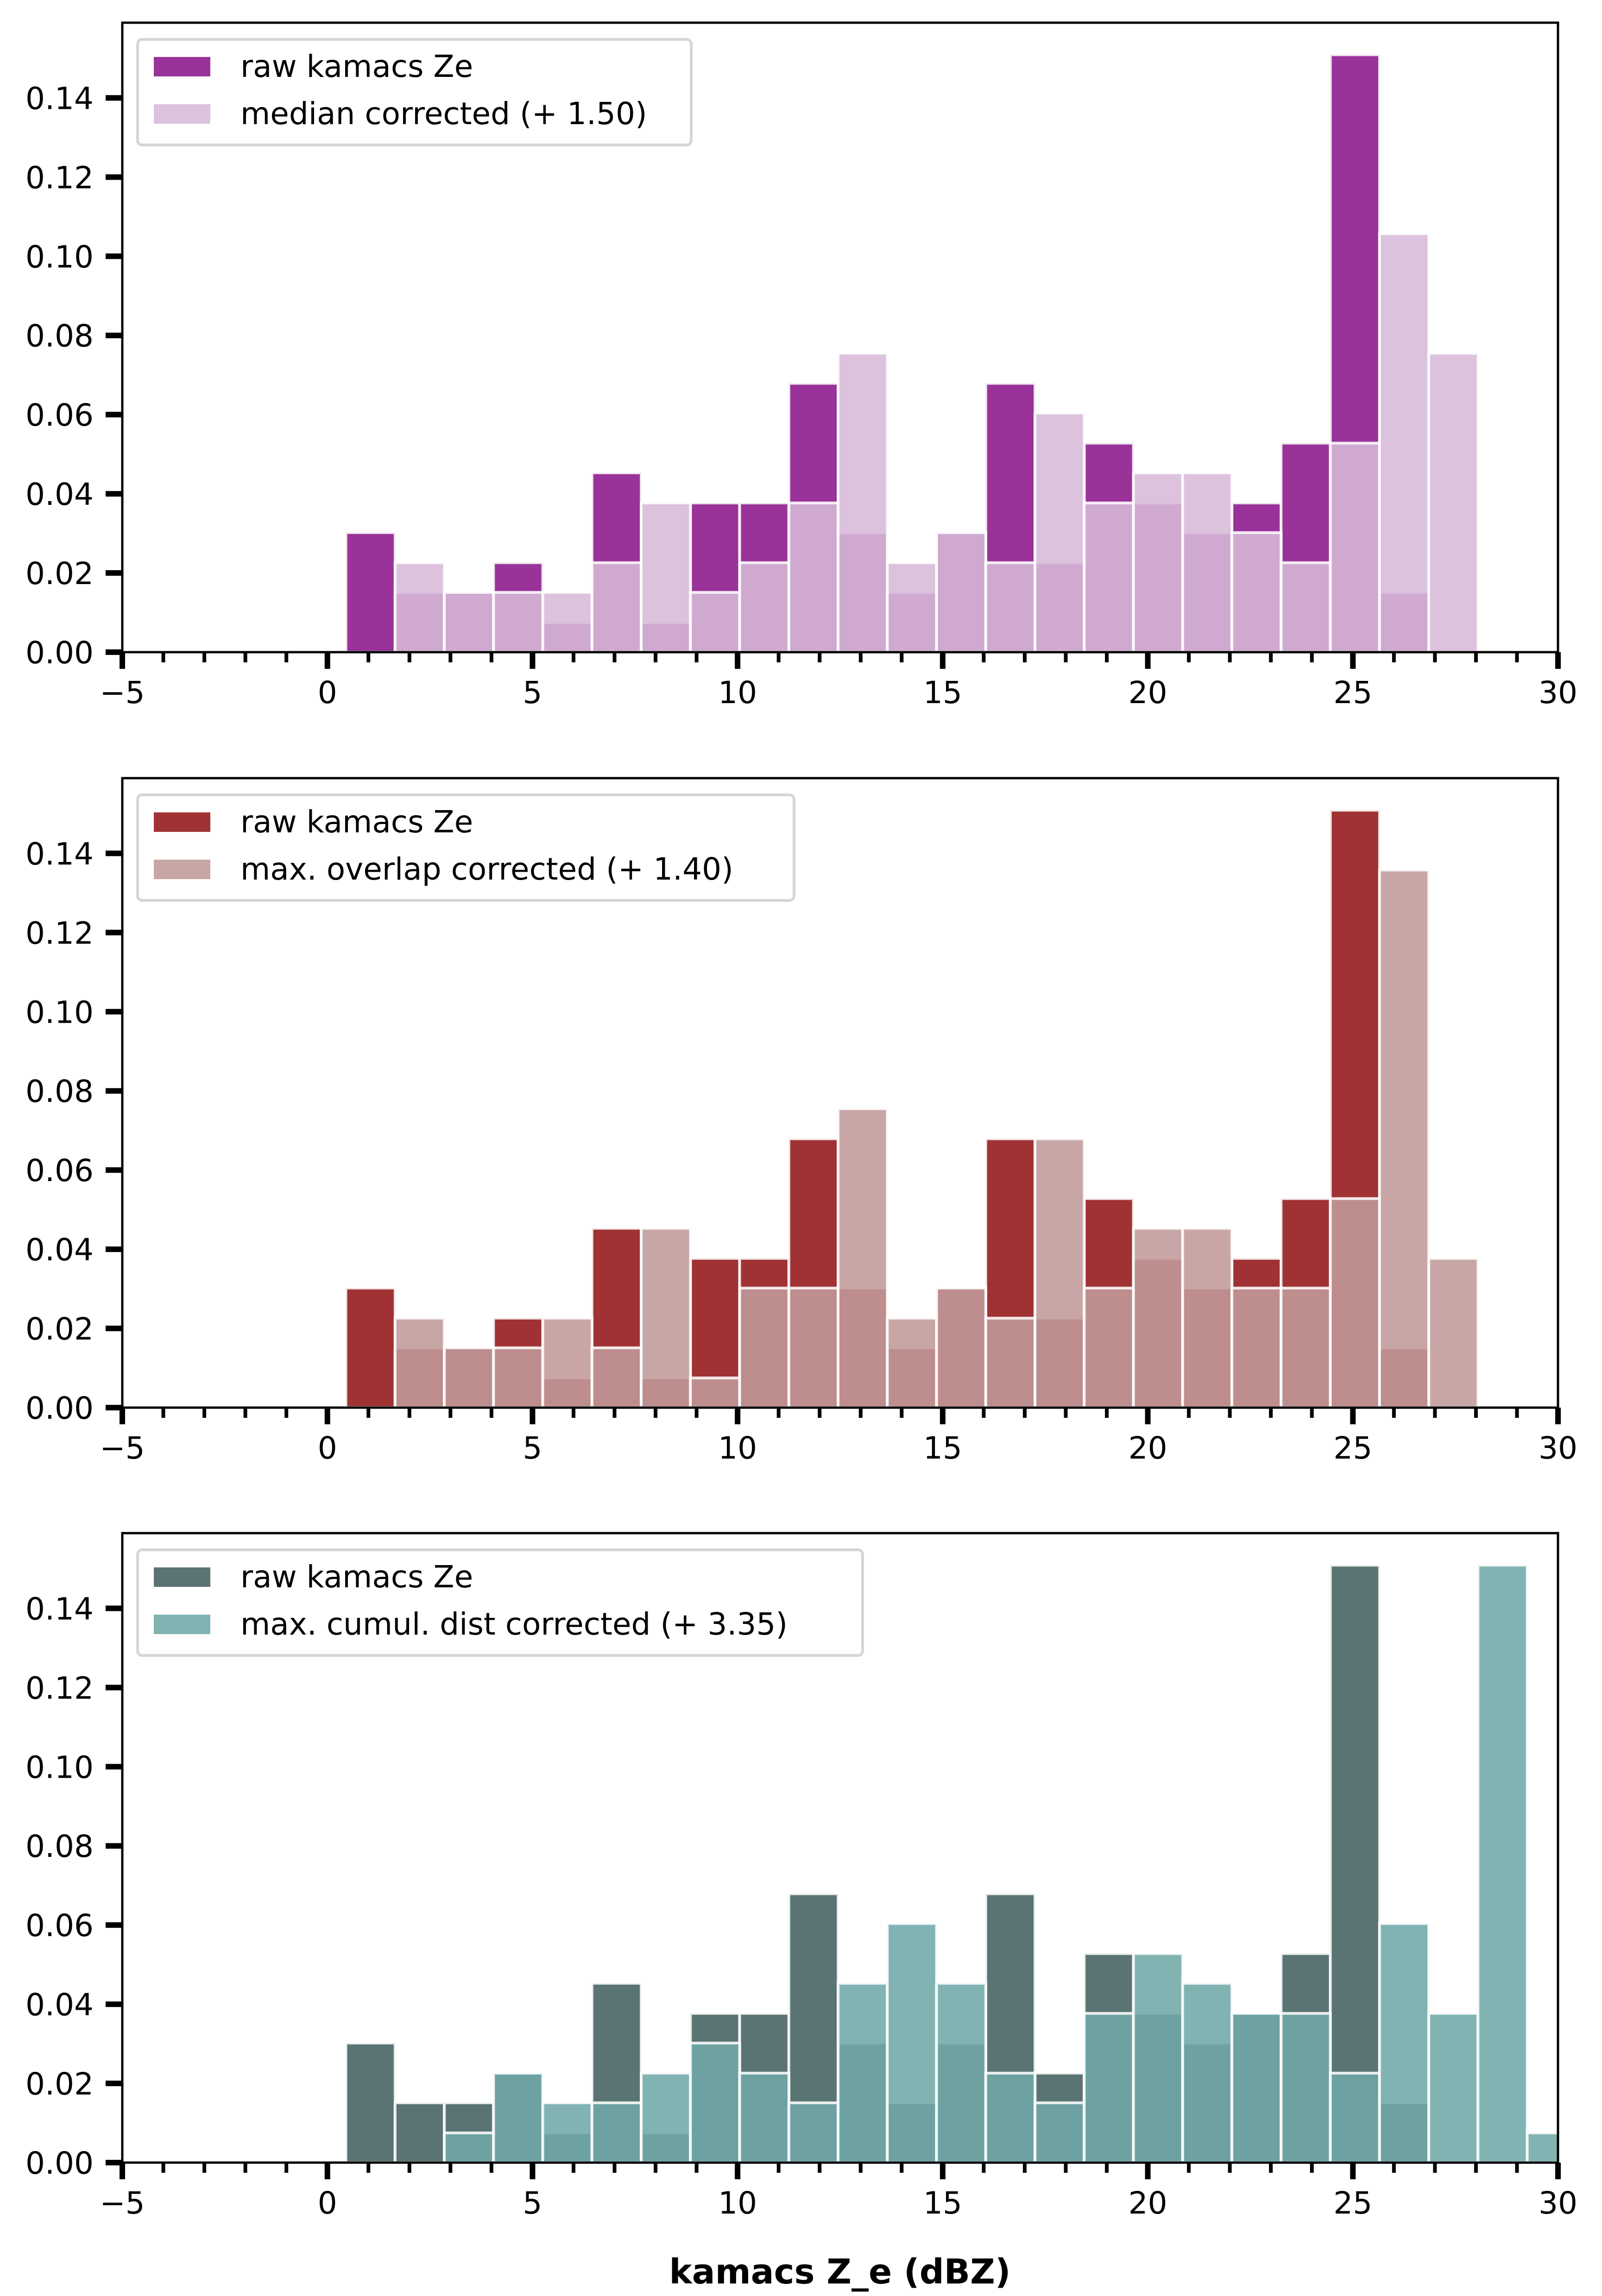 This screenshot has width=1602, height=2296. What do you see at coordinates (327, 2203) in the screenshot?
I see `x-tick-label: 0` at bounding box center [327, 2203].